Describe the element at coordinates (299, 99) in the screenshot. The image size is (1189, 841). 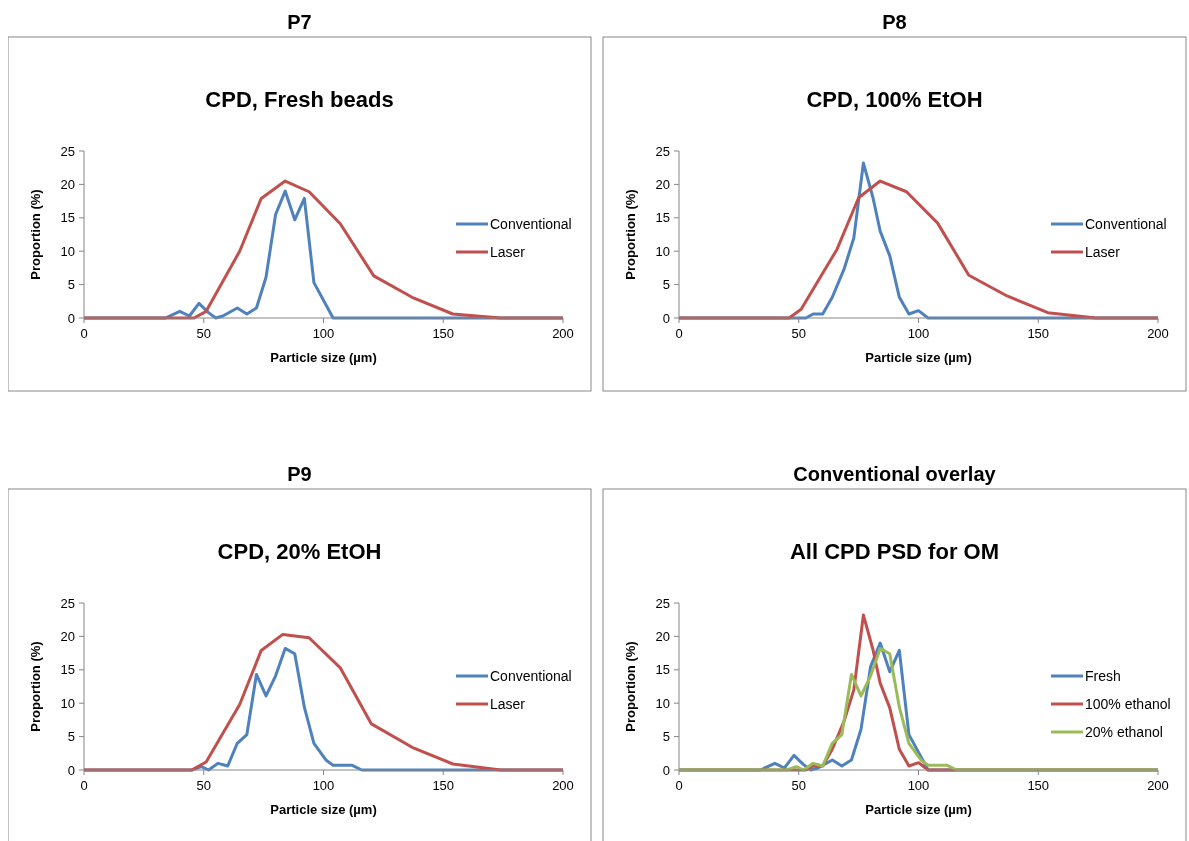
I see `chart-subtitle: CPD, Fresh beads` at that location.